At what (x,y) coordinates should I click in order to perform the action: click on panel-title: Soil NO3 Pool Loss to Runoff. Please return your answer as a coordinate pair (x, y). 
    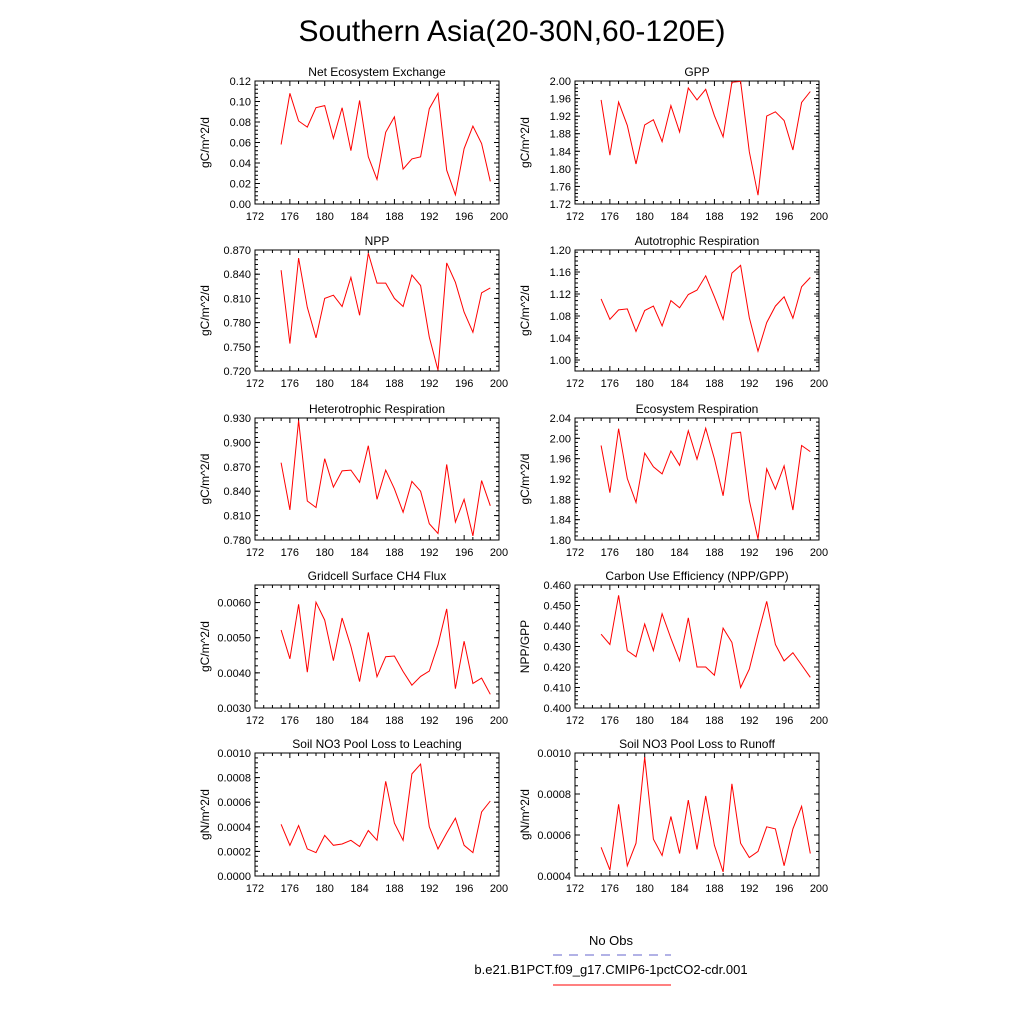
    Looking at the image, I should click on (697, 744).